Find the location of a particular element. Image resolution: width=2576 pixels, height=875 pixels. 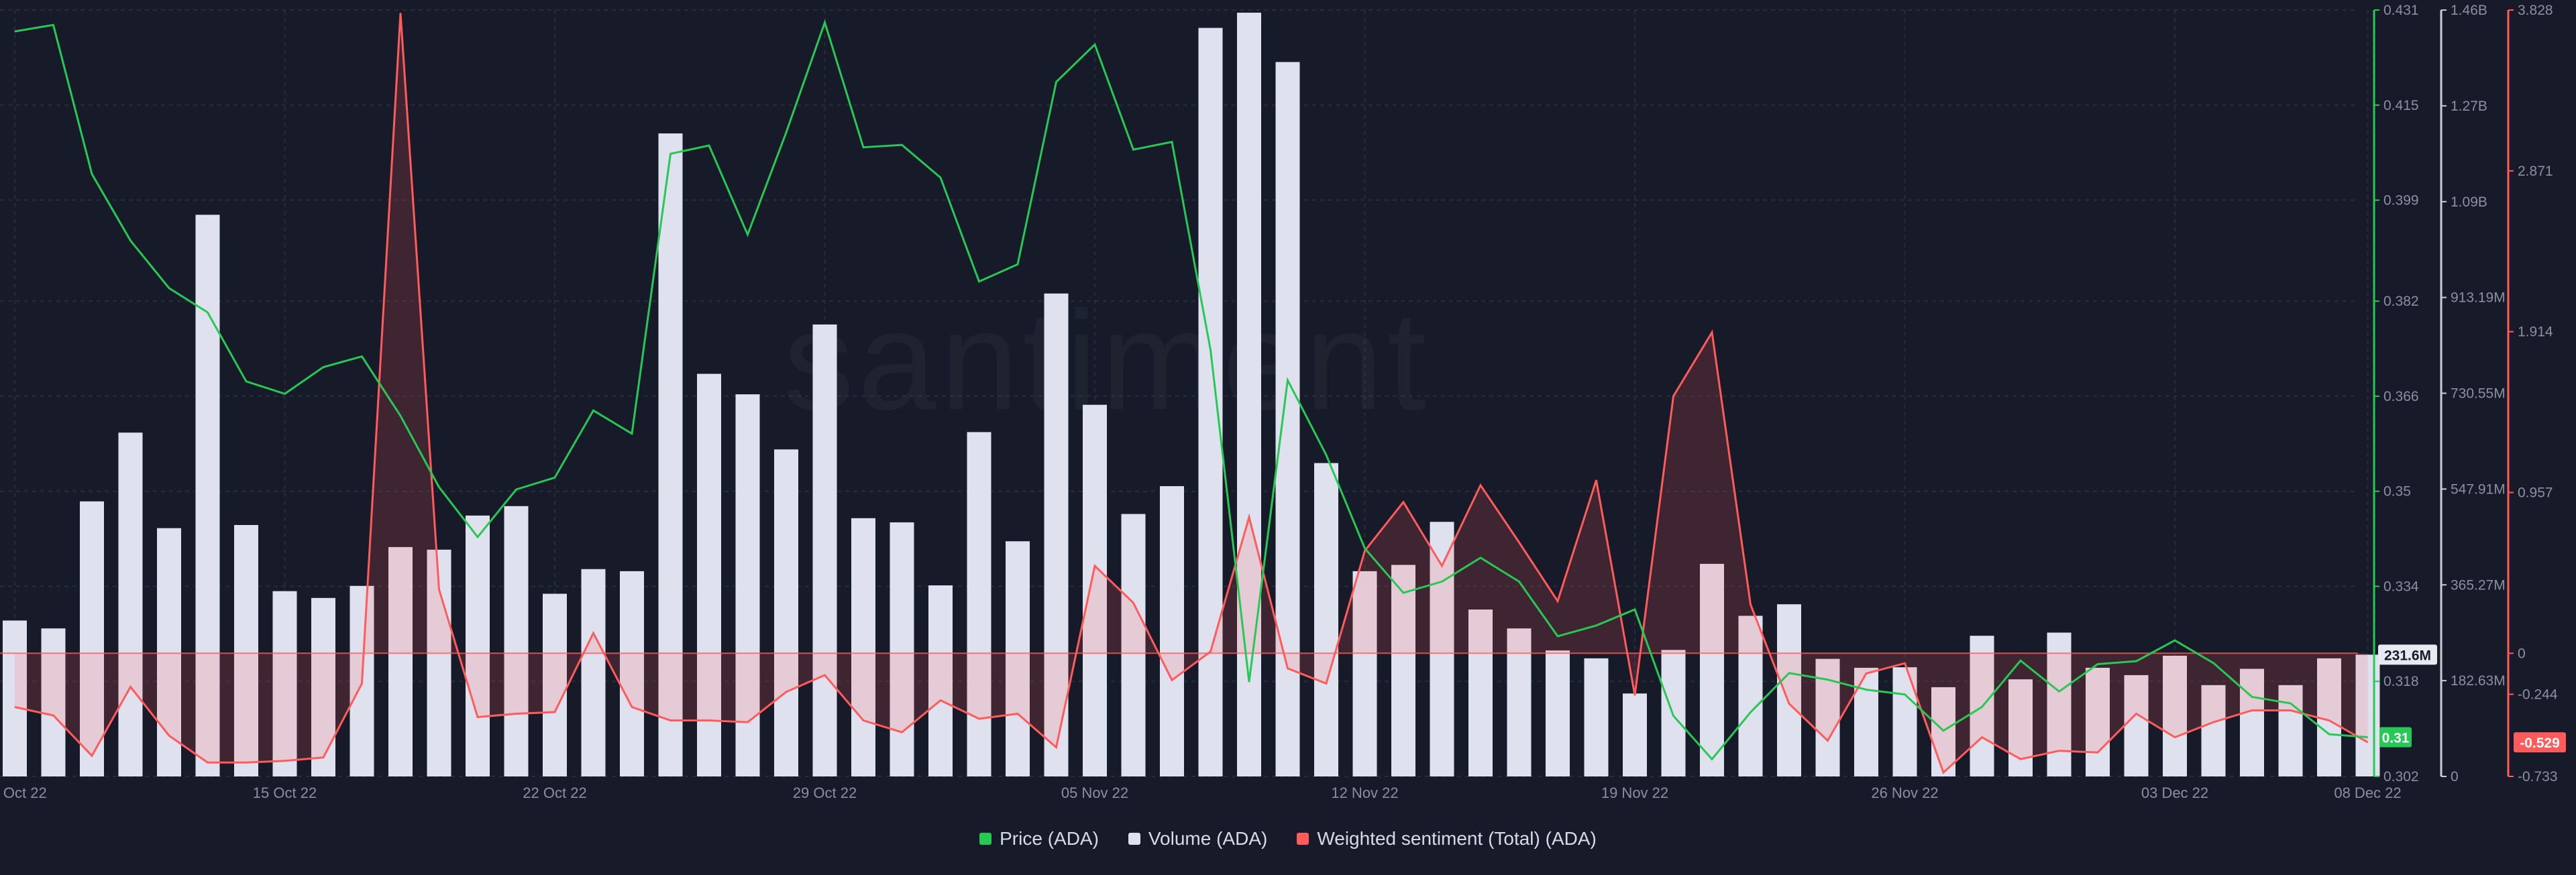

price-current-badge: 0.31 is located at coordinates (2396, 738).